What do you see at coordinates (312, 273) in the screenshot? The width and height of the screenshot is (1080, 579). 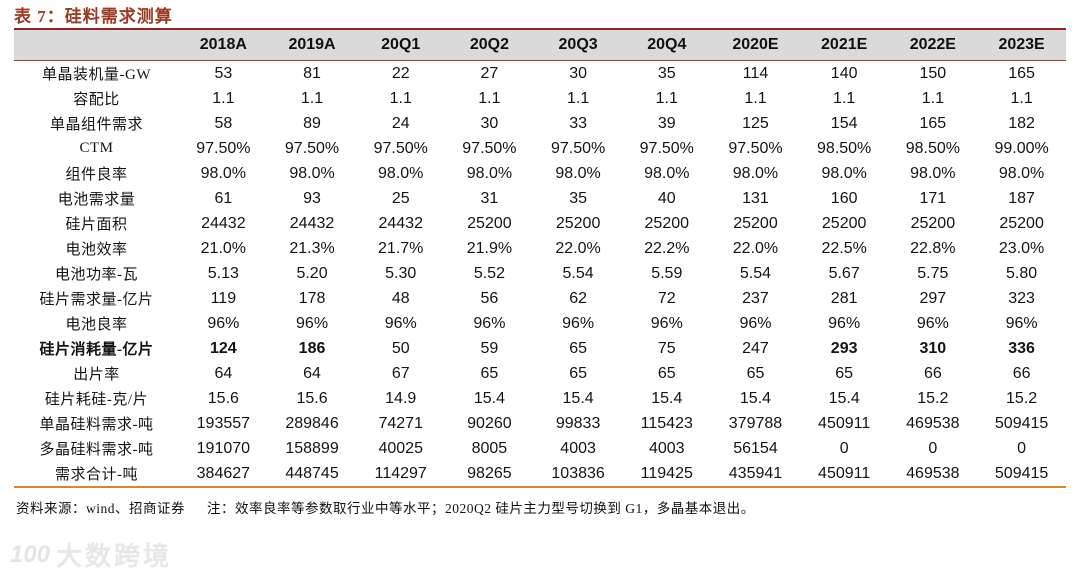 I see `table-cell: 5.20` at bounding box center [312, 273].